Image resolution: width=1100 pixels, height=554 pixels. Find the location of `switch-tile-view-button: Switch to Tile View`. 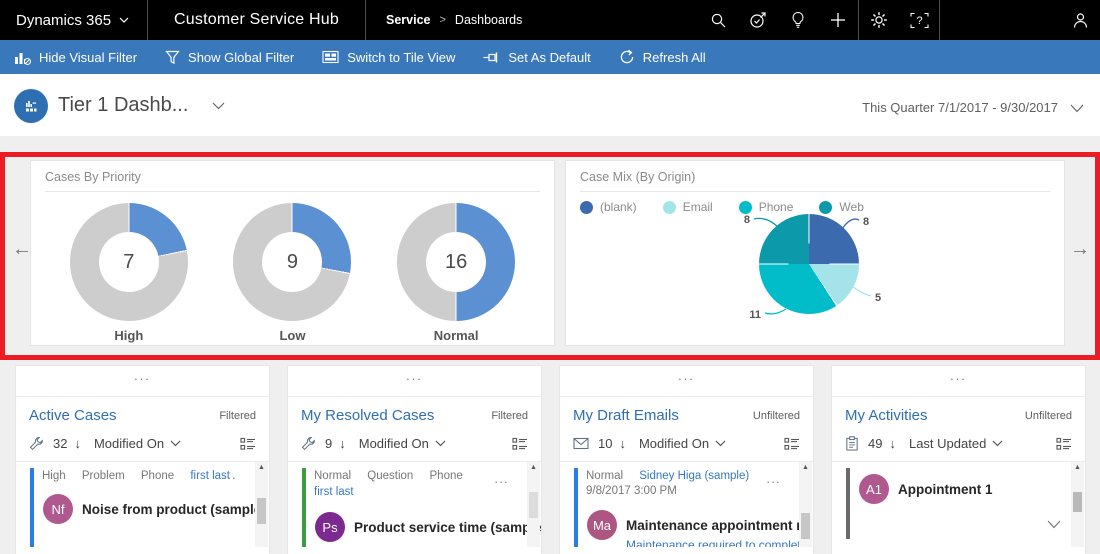

switch-tile-view-button: Switch to Tile View is located at coordinates (388, 57).